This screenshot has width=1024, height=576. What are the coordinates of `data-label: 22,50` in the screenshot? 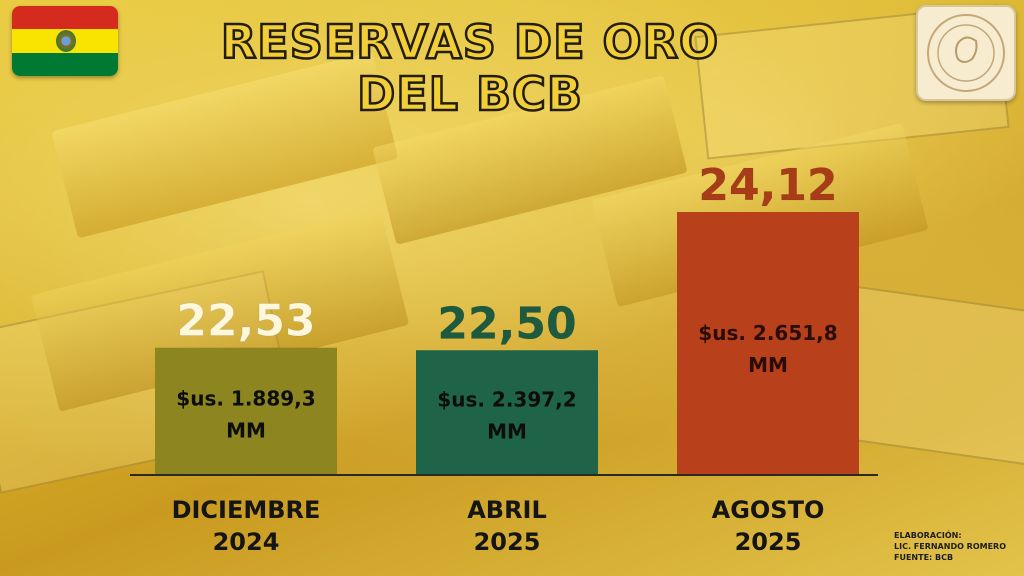 It's located at (506, 323).